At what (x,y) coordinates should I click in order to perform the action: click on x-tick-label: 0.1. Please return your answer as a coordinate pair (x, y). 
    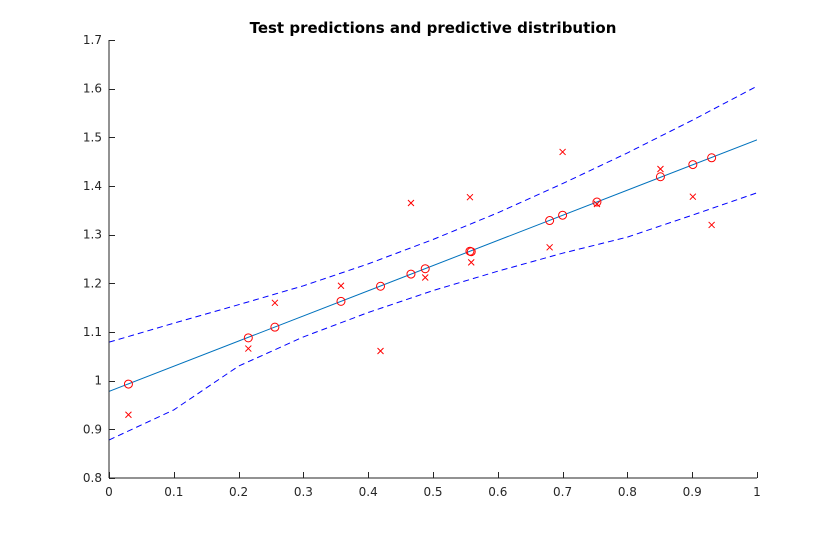
    Looking at the image, I should click on (173, 492).